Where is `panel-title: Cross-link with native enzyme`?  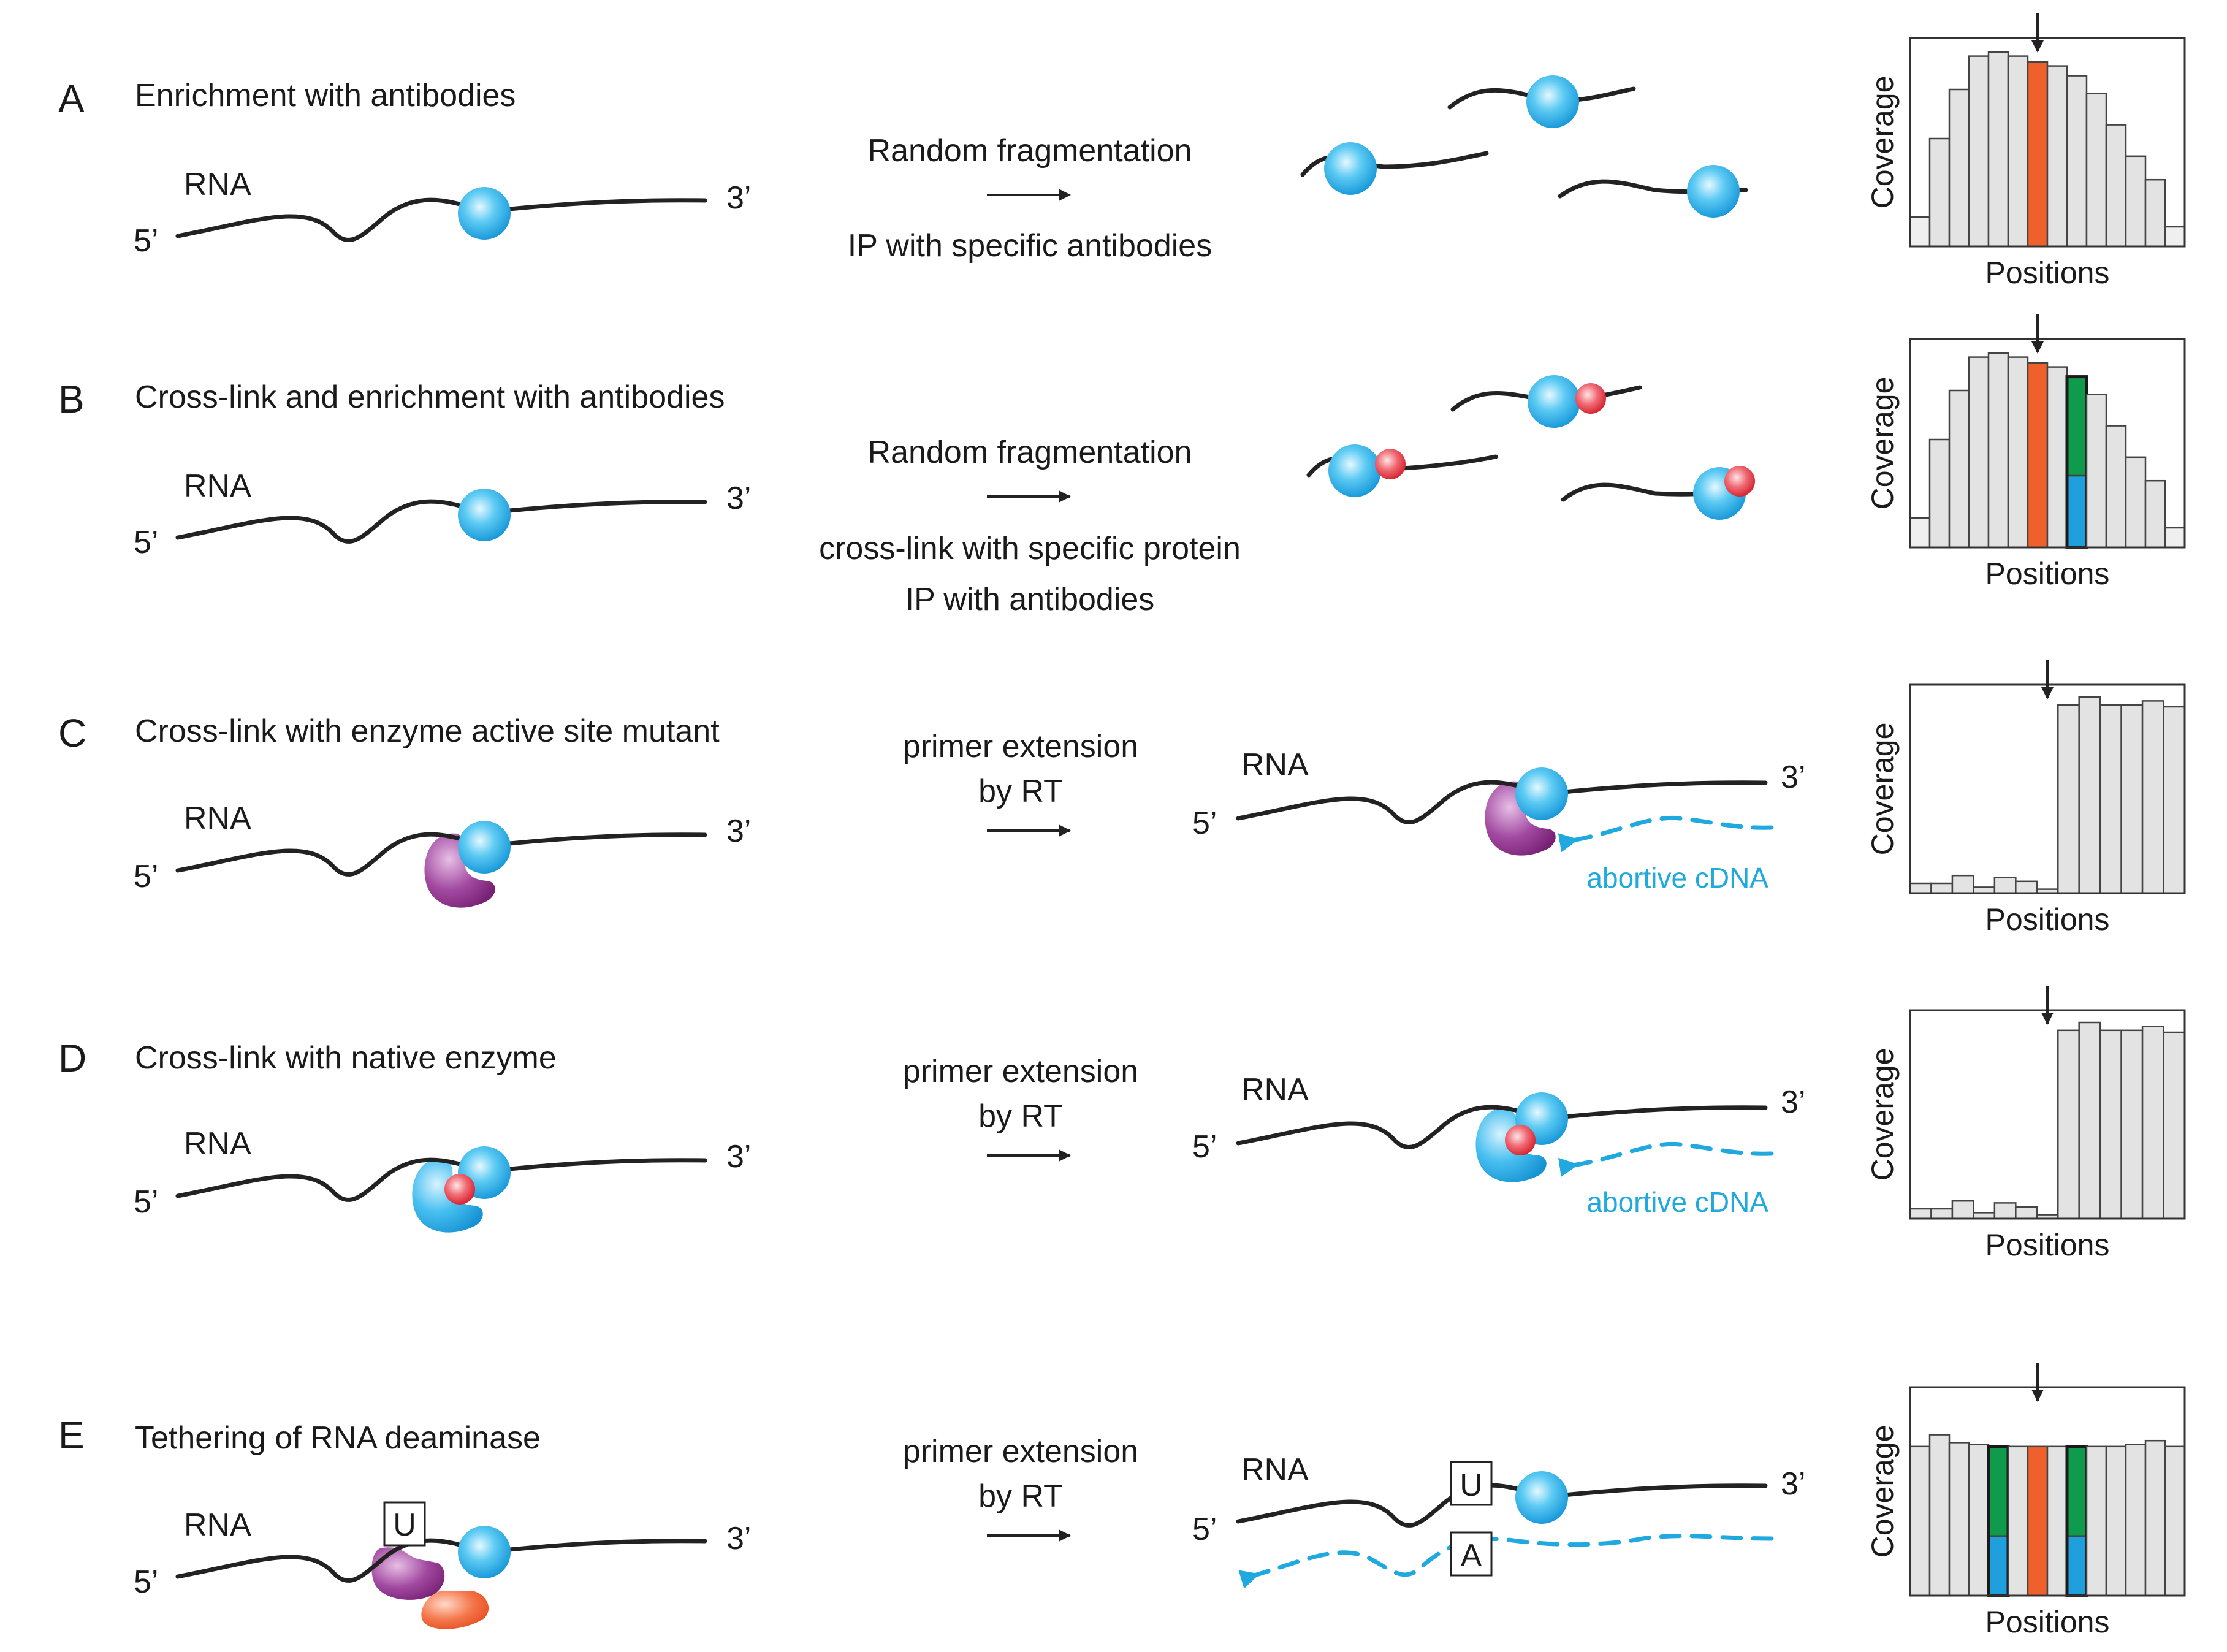
panel-title: Cross-link with native enzyme is located at coordinates (346, 1058).